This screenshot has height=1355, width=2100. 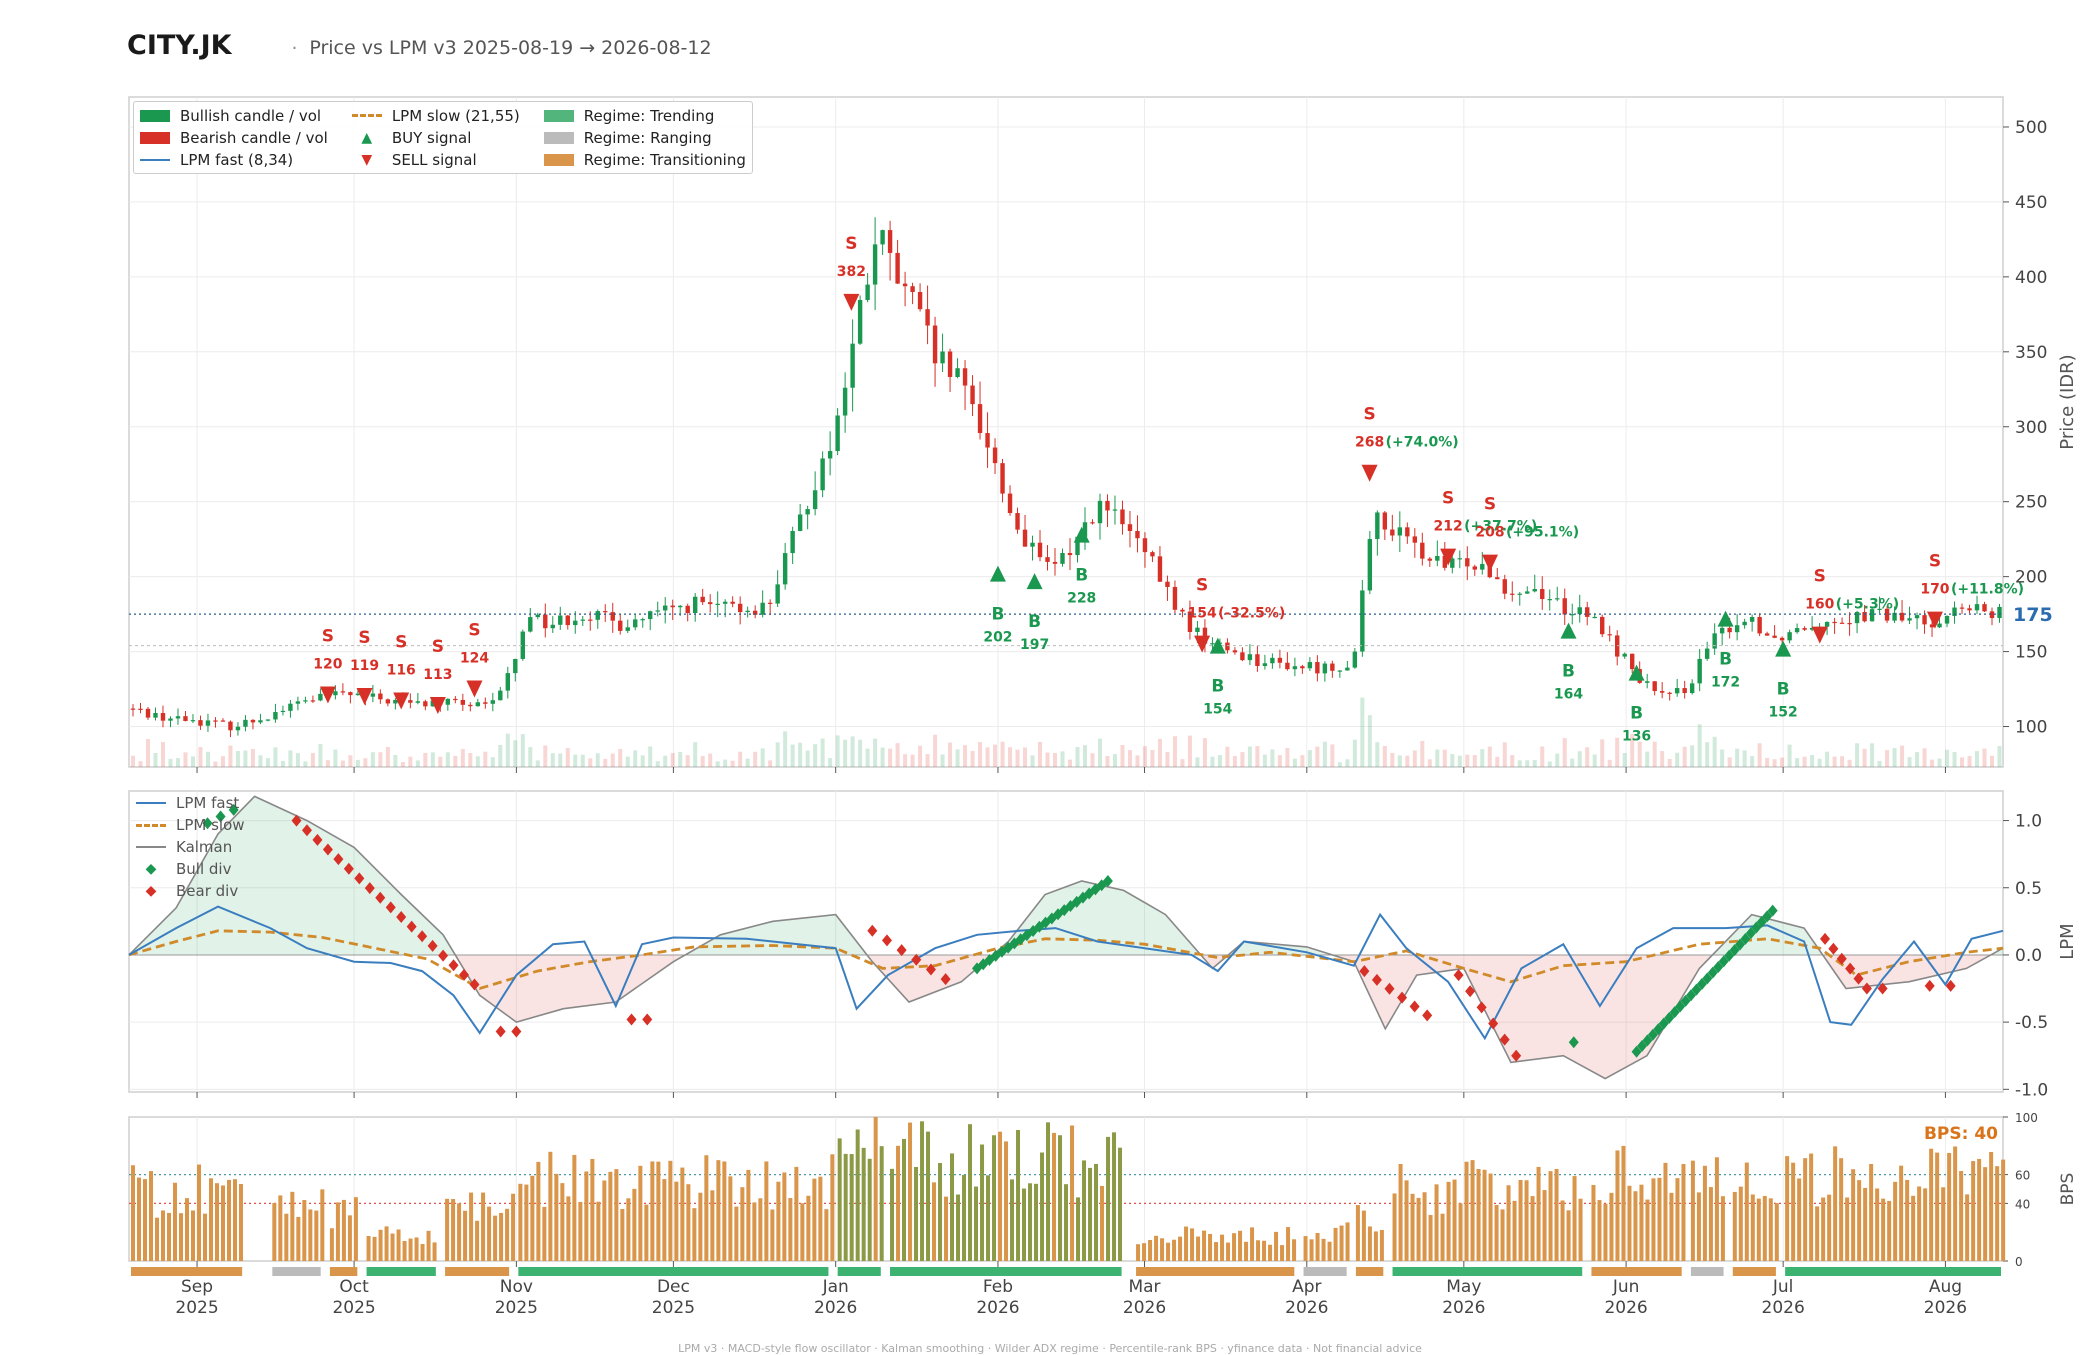 I want to click on legend-ranging: Regime: Ranging, so click(x=644, y=137).